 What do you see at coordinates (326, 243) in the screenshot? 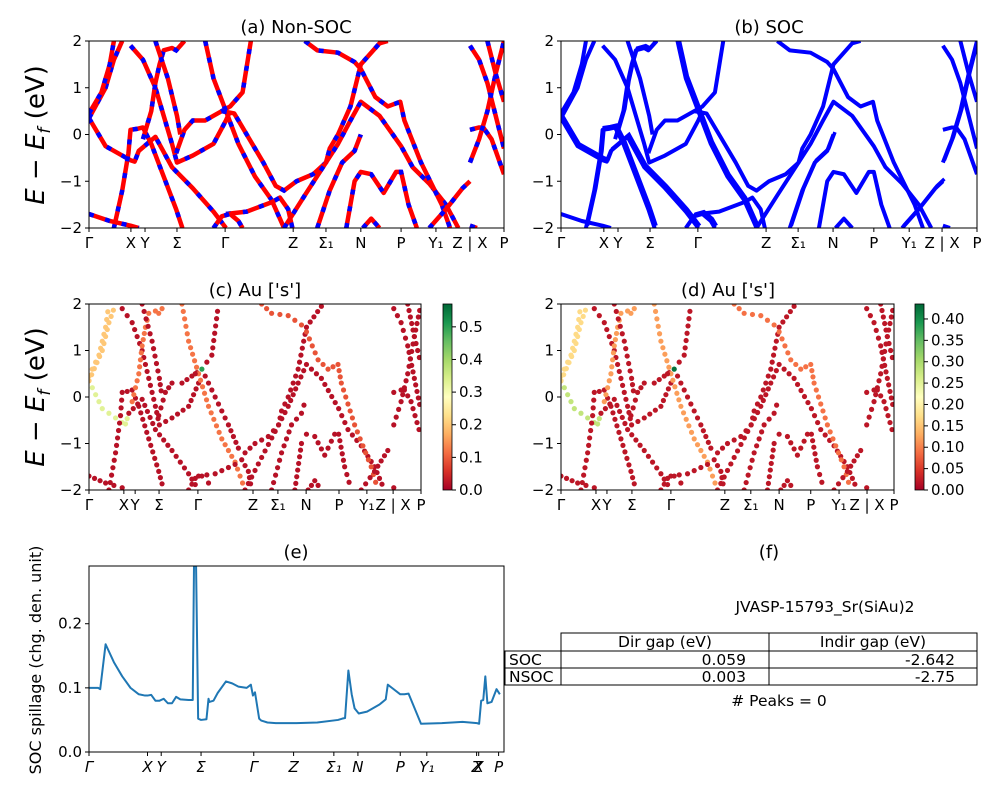
I see `xtick-label: Σ₁` at bounding box center [326, 243].